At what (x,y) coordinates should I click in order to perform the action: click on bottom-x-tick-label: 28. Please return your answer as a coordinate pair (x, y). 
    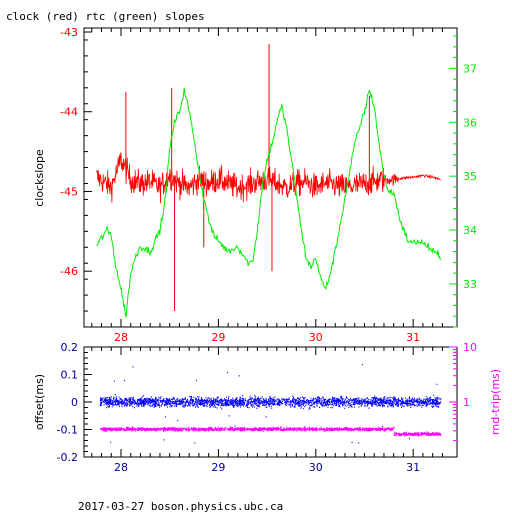
    Looking at the image, I should click on (121, 467).